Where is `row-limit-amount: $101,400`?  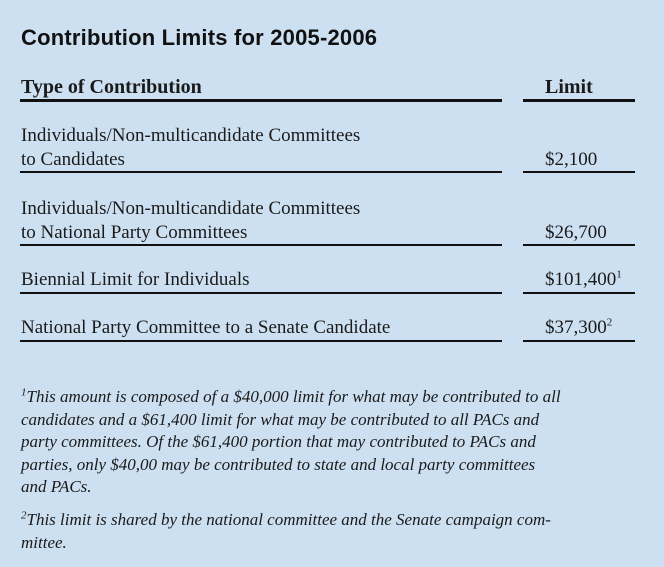
row-limit-amount: $101,400 is located at coordinates (581, 279).